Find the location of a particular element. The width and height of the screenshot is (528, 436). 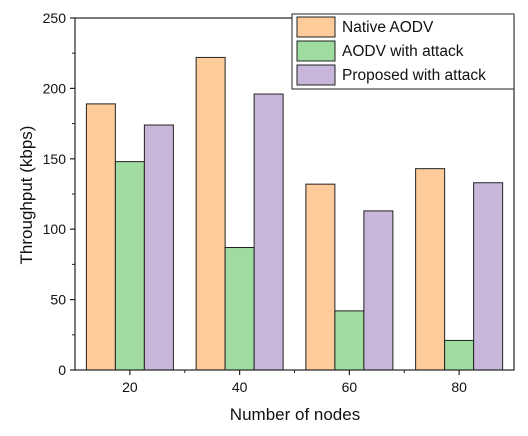

y-tick-label: 200 is located at coordinates (55, 88).